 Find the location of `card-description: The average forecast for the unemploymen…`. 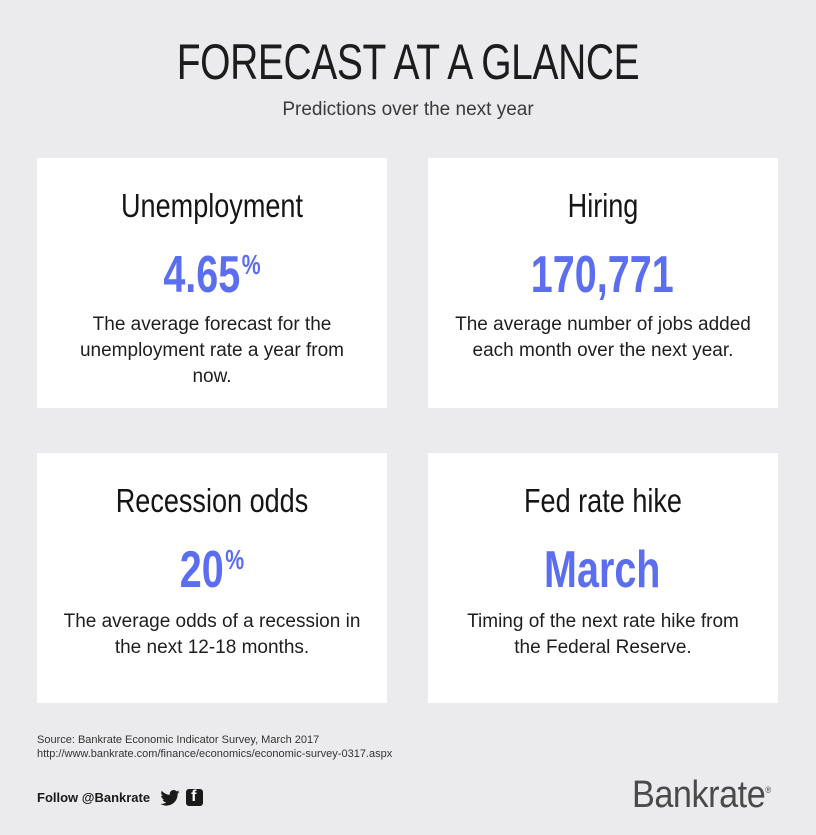

card-description: The average forecast for the unemploymen… is located at coordinates (211, 350).